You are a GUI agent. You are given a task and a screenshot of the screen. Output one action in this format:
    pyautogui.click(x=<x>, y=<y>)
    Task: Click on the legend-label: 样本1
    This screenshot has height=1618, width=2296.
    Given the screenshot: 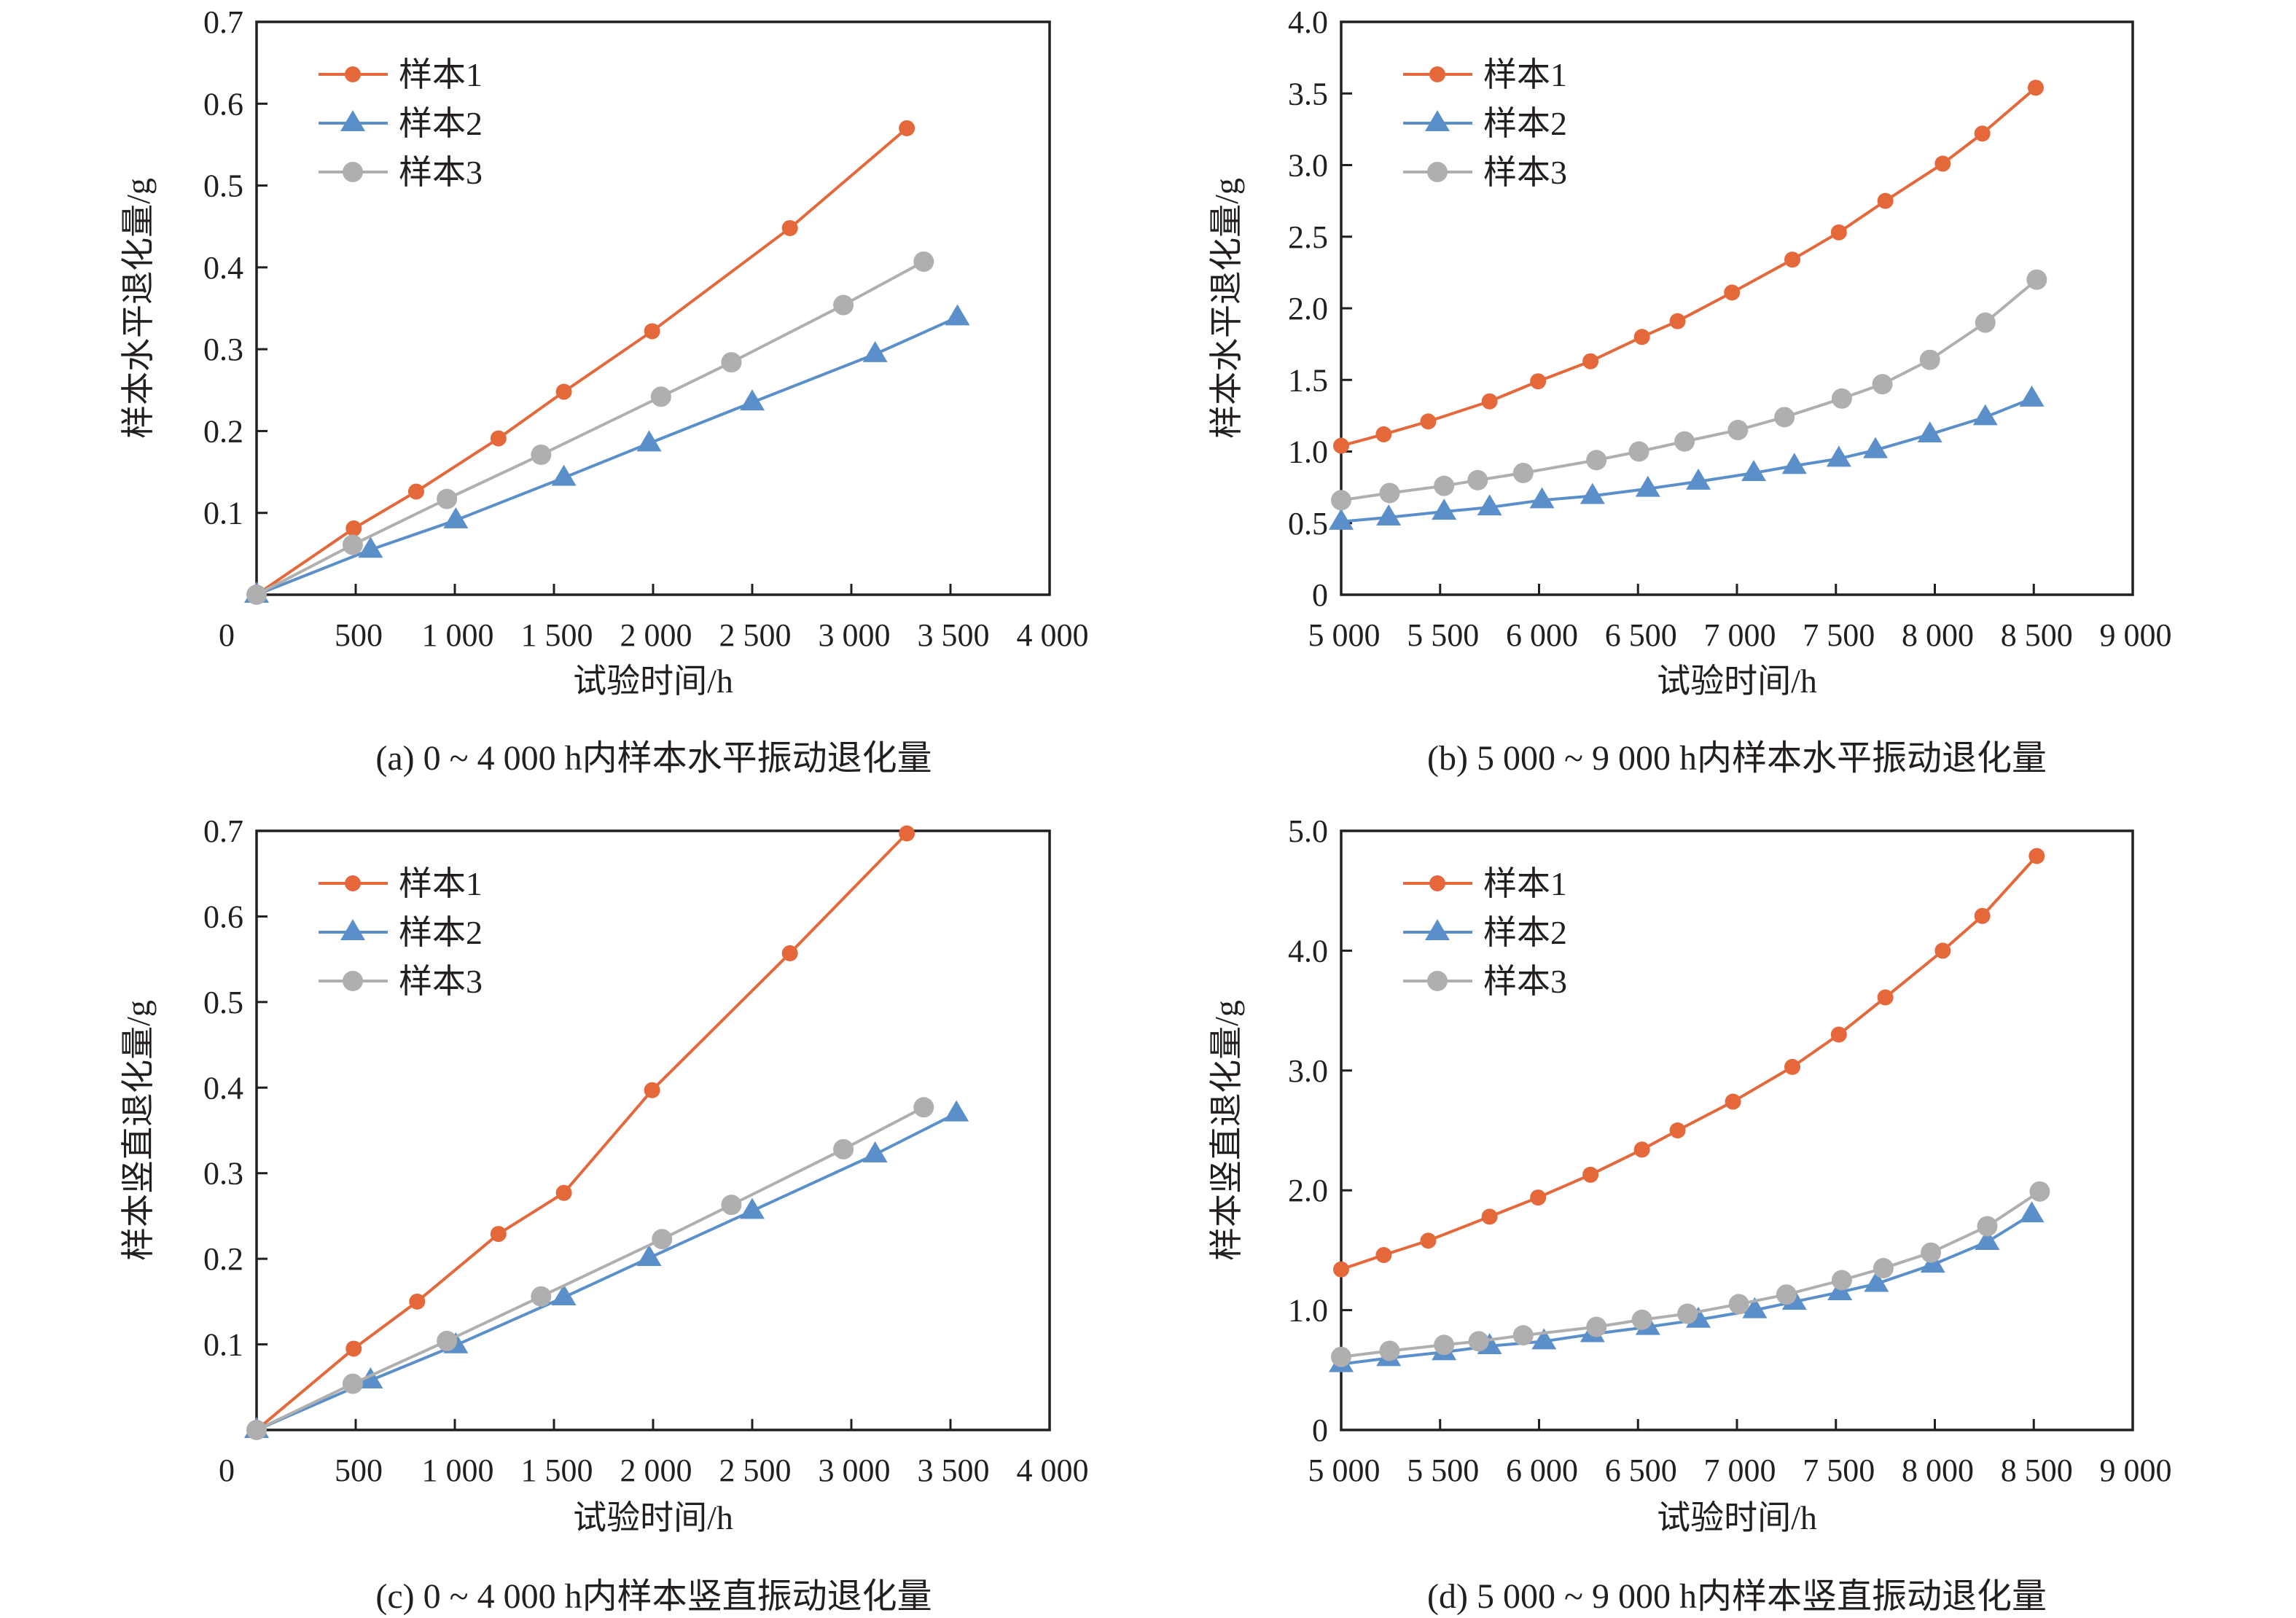 What is the action you would take?
    pyautogui.click(x=441, y=883)
    